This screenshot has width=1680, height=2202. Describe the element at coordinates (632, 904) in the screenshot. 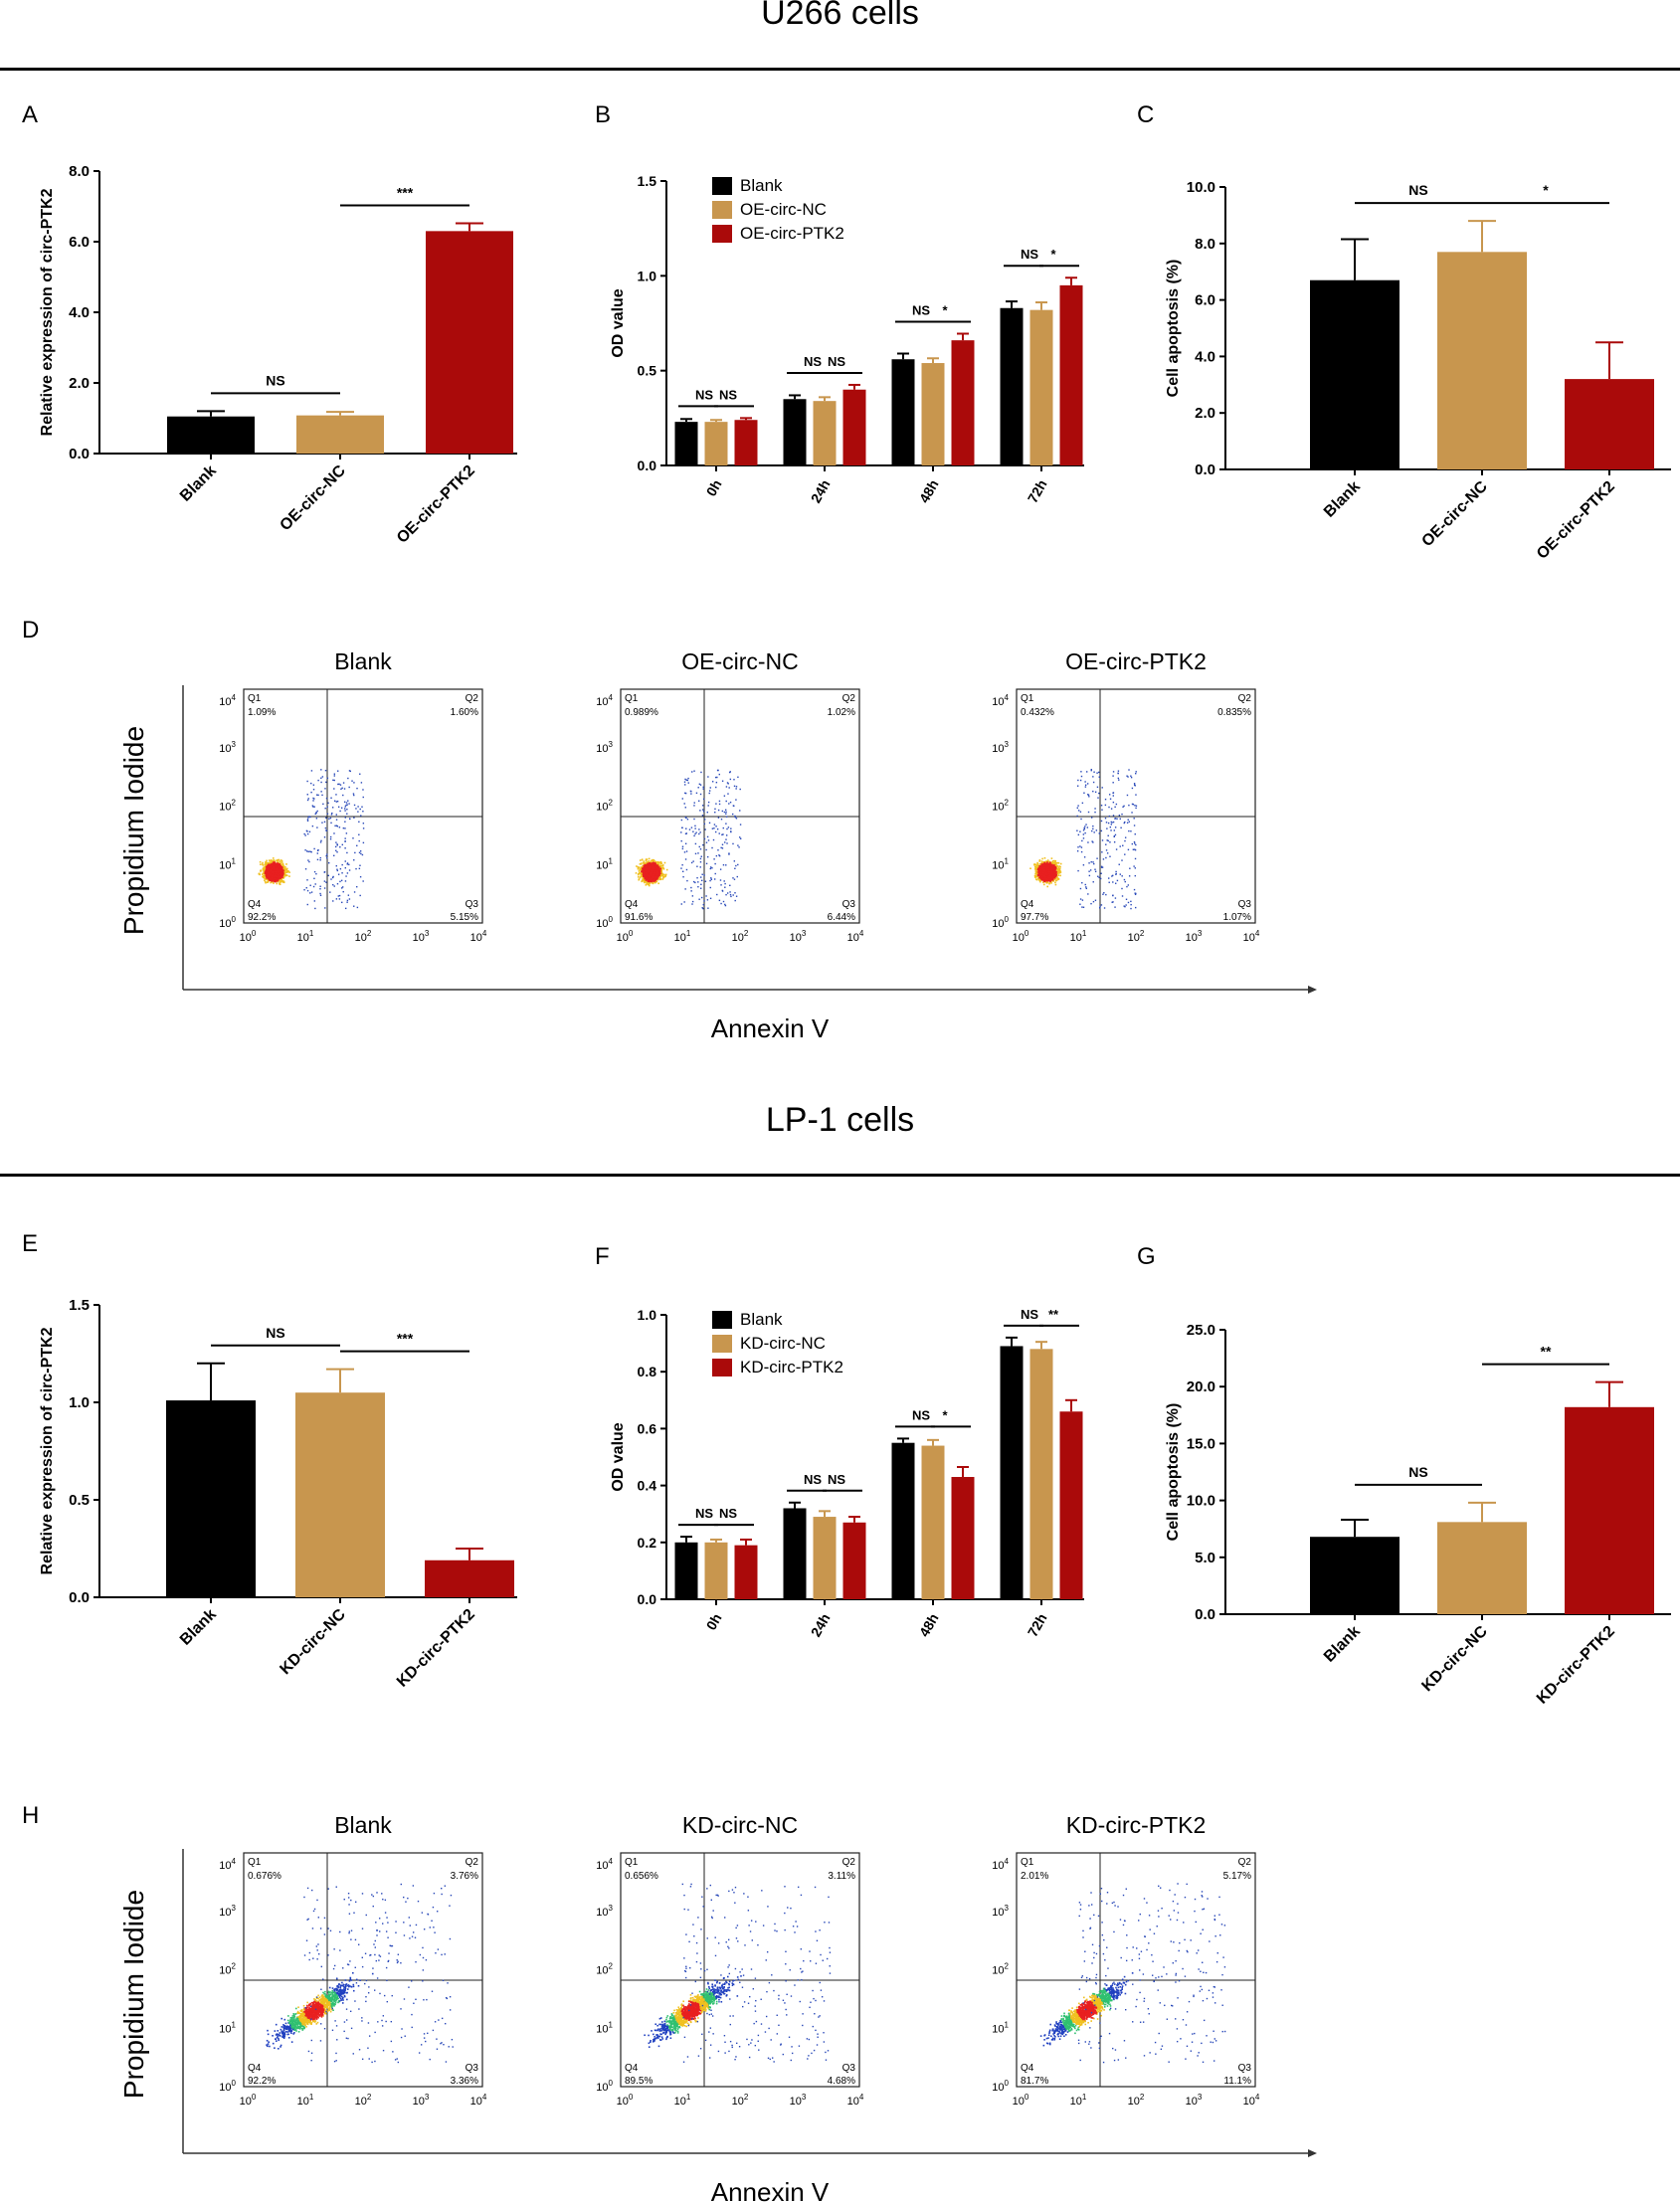

I see `quadrant-name: Q4` at that location.